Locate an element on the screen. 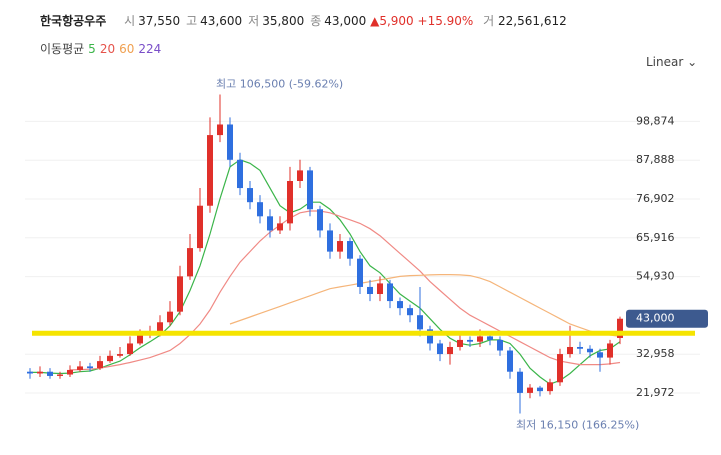  change-pct: +15.90% is located at coordinates (445, 21).